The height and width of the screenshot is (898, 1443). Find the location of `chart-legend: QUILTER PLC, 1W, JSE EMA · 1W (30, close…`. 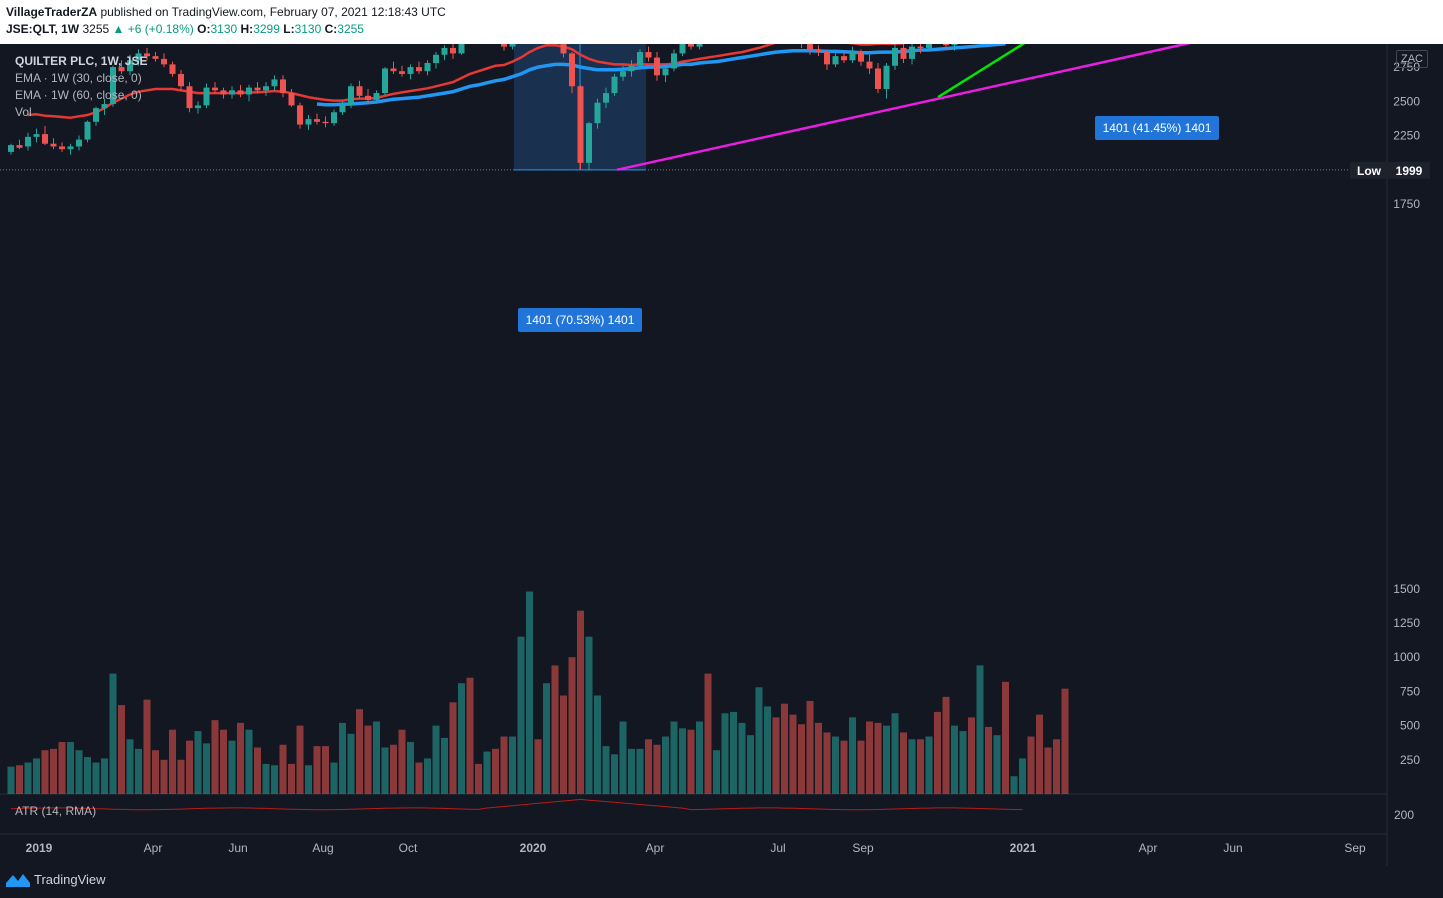

chart-legend: QUILTER PLC, 1W, JSE EMA · 1W (30, close… is located at coordinates (81, 87).